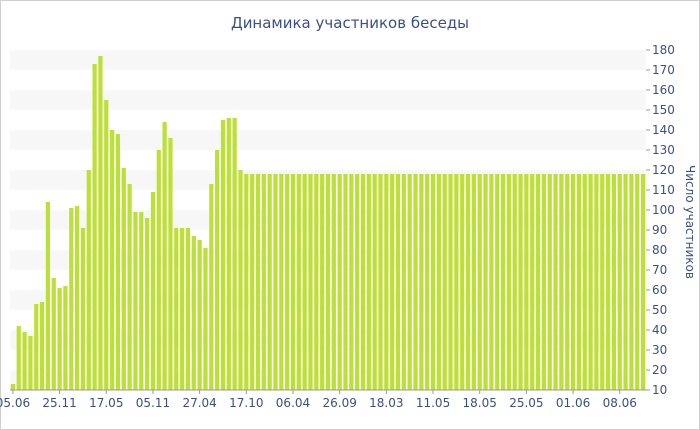  Describe the element at coordinates (663, 130) in the screenshot. I see `y-tick-label: 140` at that location.